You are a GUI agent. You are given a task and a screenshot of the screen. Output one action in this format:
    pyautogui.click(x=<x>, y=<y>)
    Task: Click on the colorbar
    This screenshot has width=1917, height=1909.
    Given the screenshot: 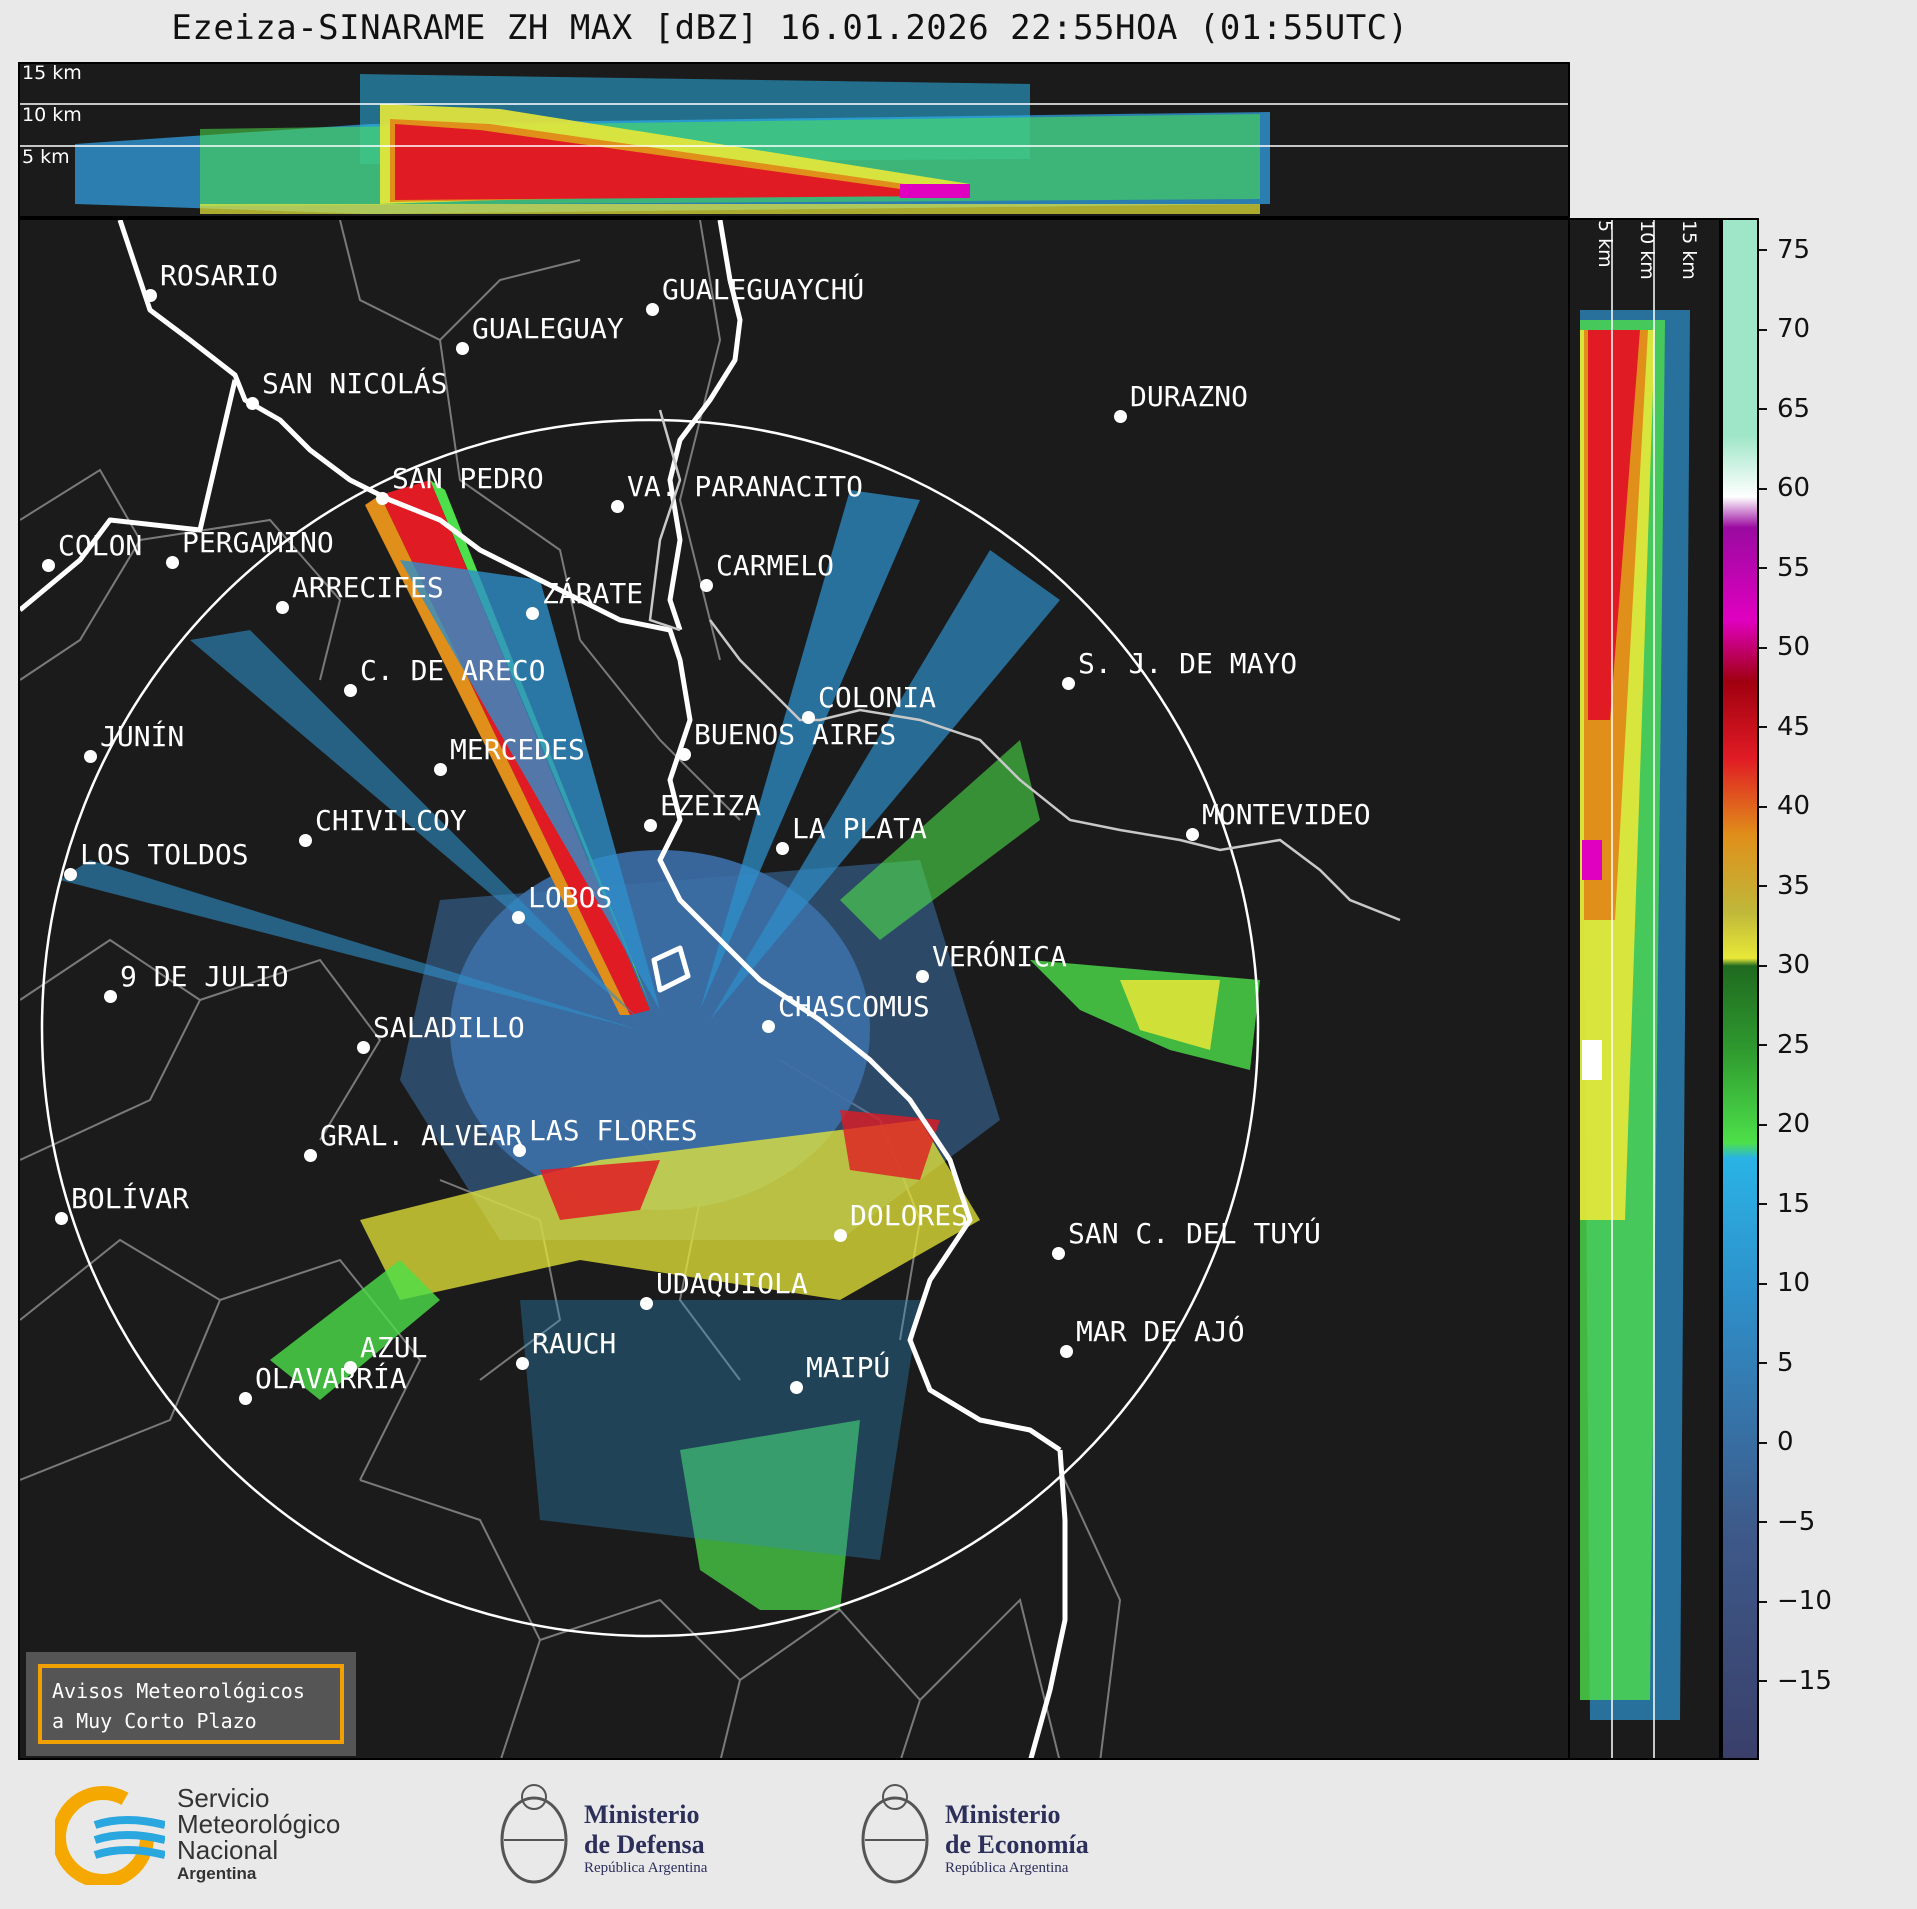 What is the action you would take?
    pyautogui.click(x=1740, y=989)
    